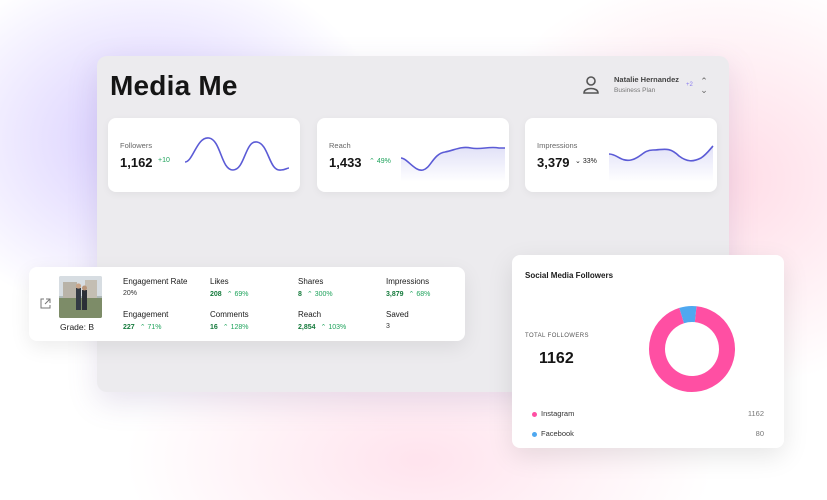 This screenshot has width=827, height=500. Describe the element at coordinates (380, 161) in the screenshot. I see `stat-change: ⌃ 49%` at that location.